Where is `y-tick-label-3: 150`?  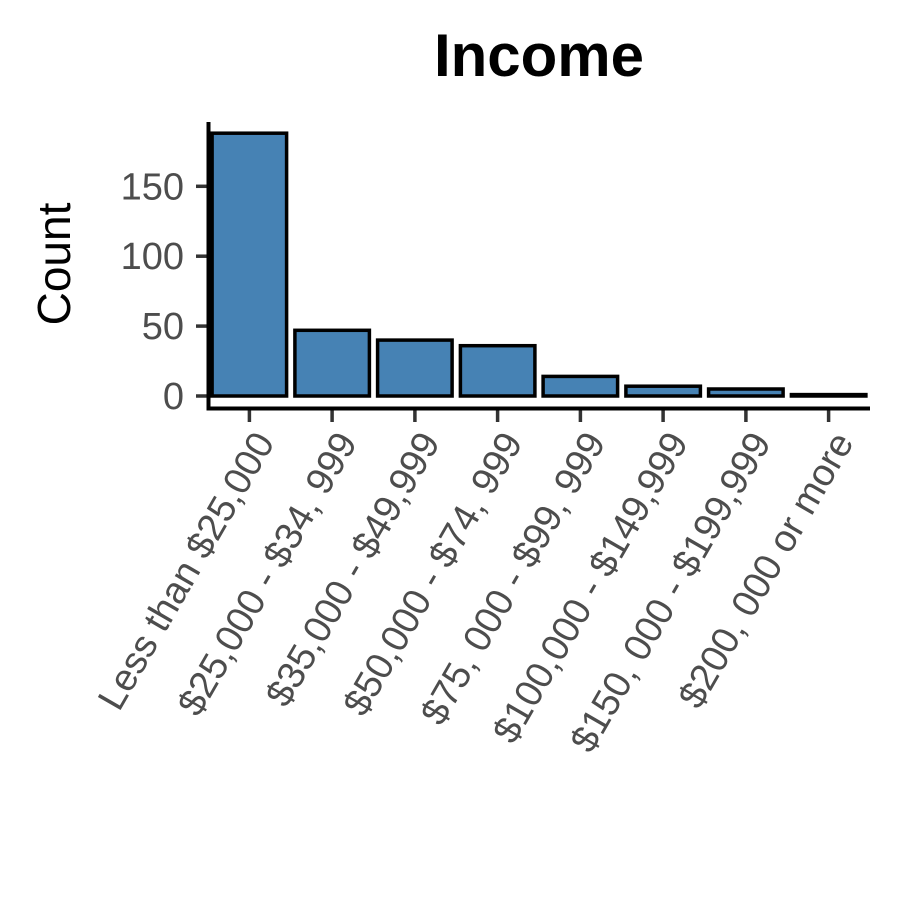
y-tick-label-3: 150 is located at coordinates (152, 187).